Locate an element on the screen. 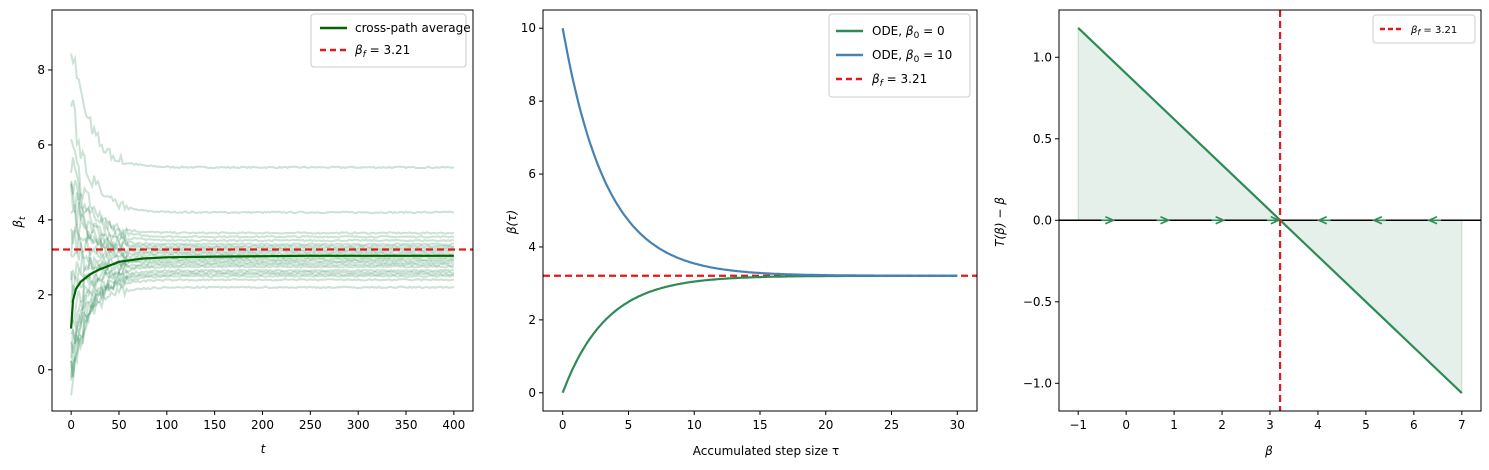  legend-p3-beta-f-label: βf = 3.21 is located at coordinates (1433, 31).